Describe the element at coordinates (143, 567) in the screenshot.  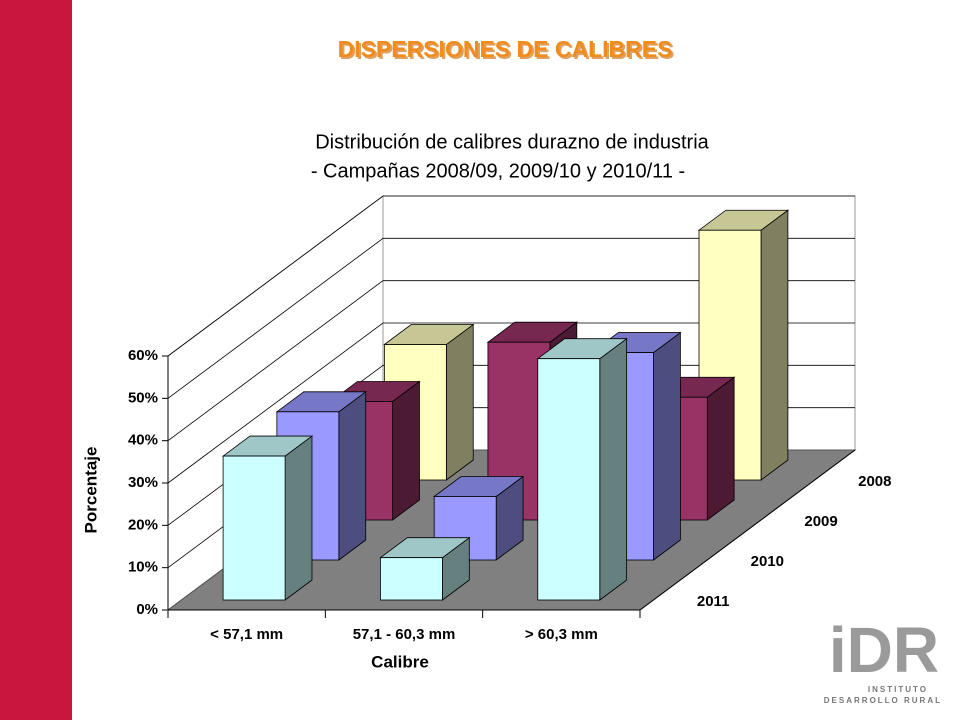
I see `y-tick-label: 10%` at that location.